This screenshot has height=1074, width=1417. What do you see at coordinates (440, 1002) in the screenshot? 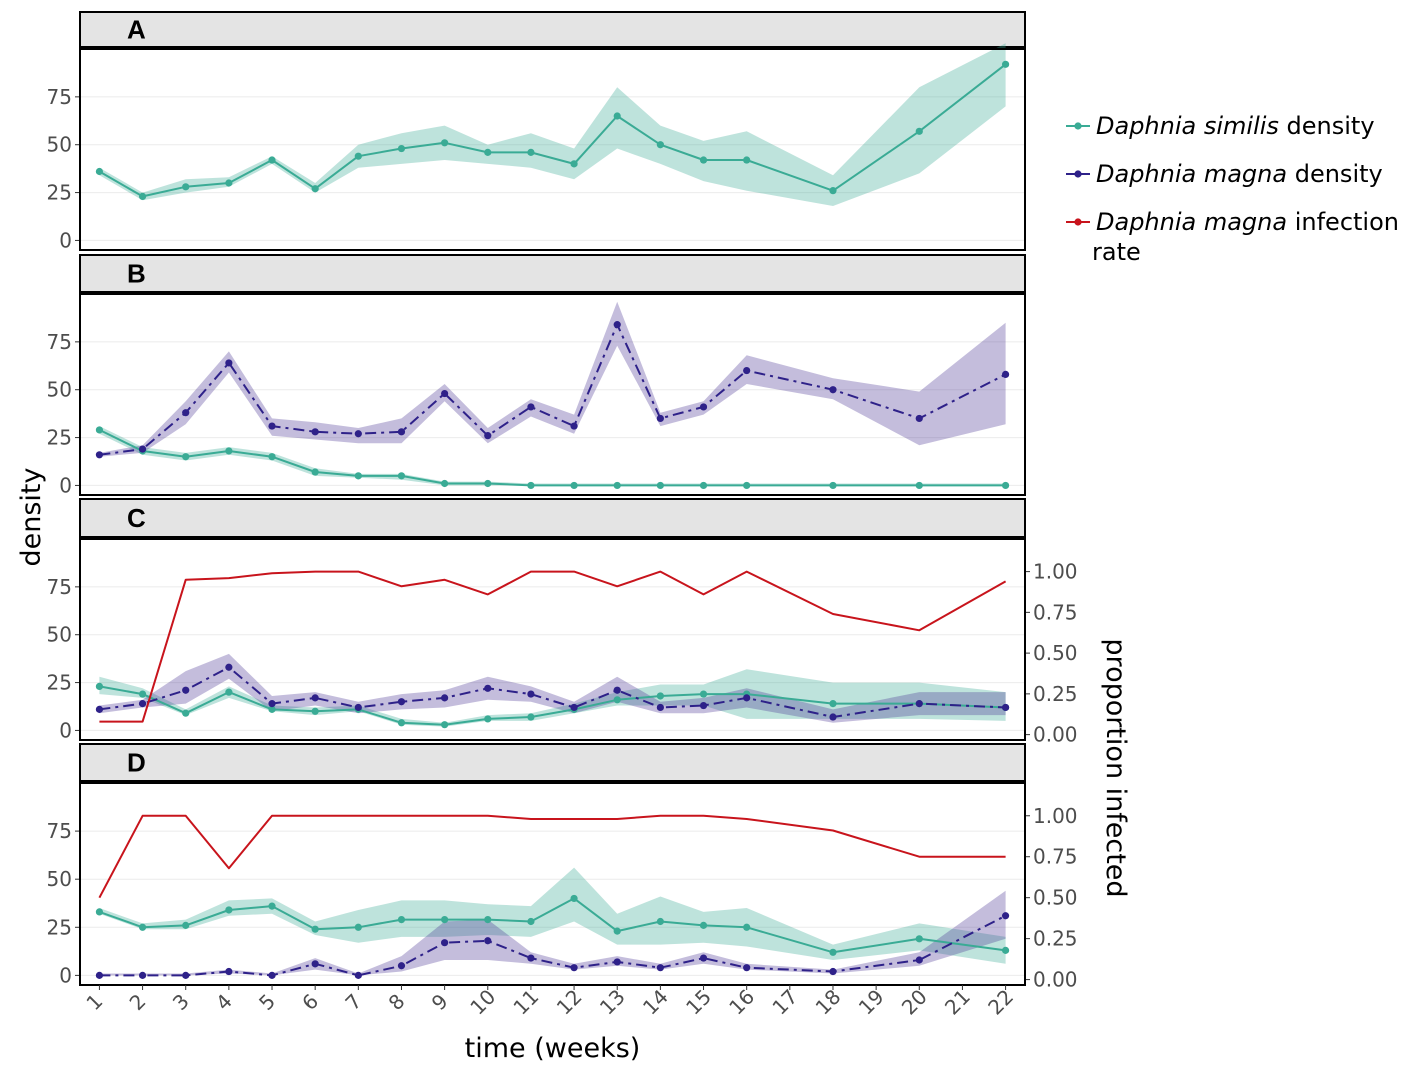
I see `x-tick-label: 9` at bounding box center [440, 1002].